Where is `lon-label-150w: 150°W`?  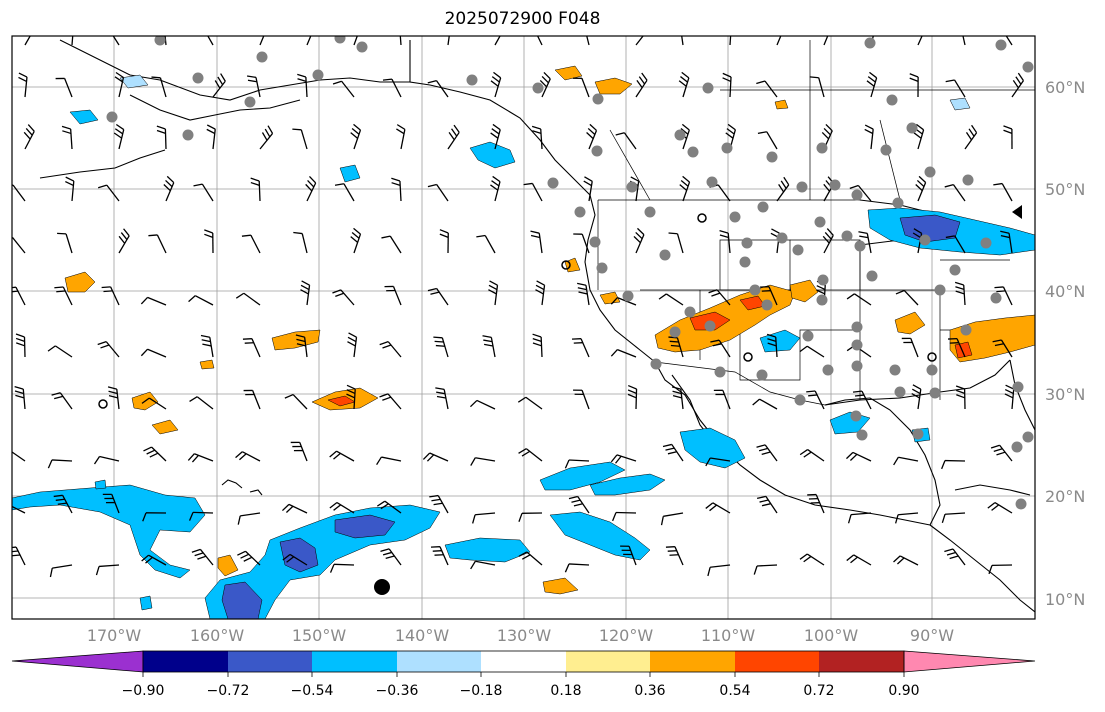
lon-label-150w: 150°W is located at coordinates (319, 635).